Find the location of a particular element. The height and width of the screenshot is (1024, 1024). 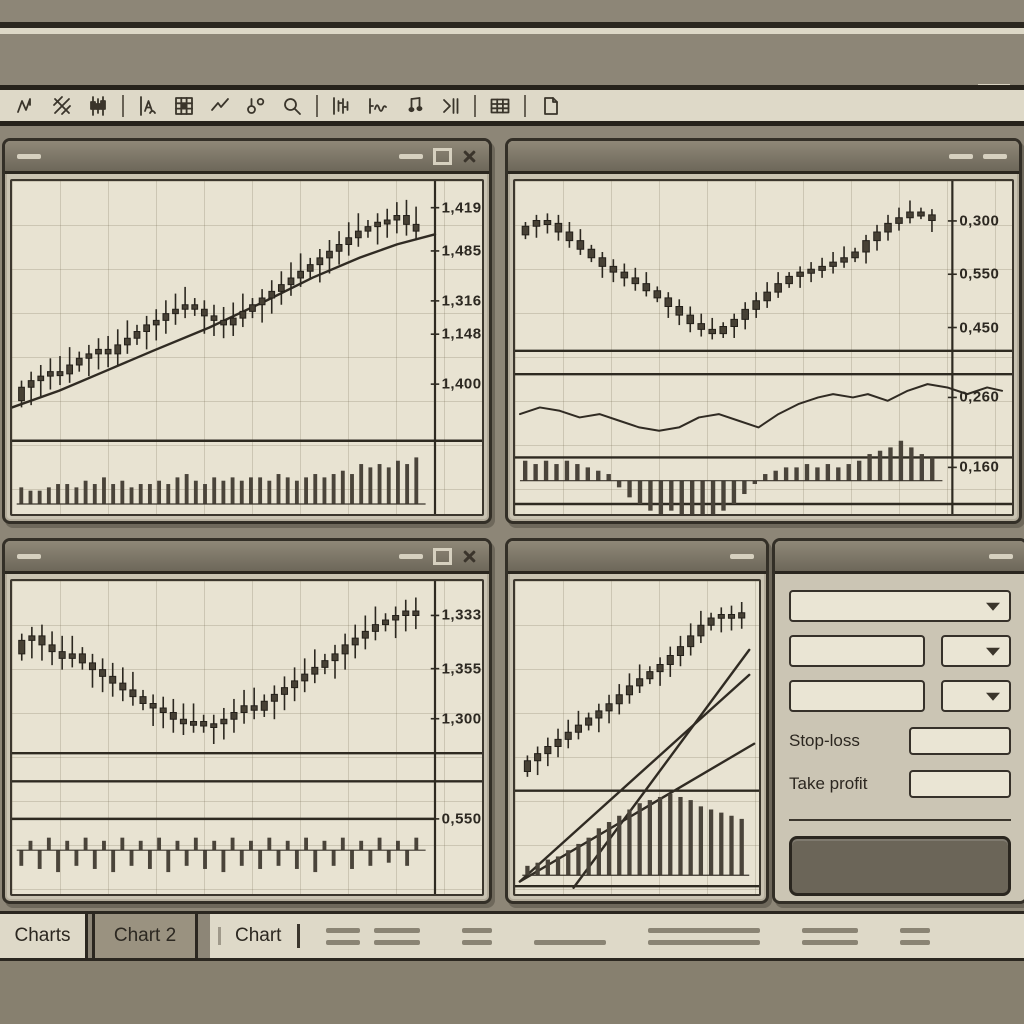

tab-charts: Charts is located at coordinates (44, 936).